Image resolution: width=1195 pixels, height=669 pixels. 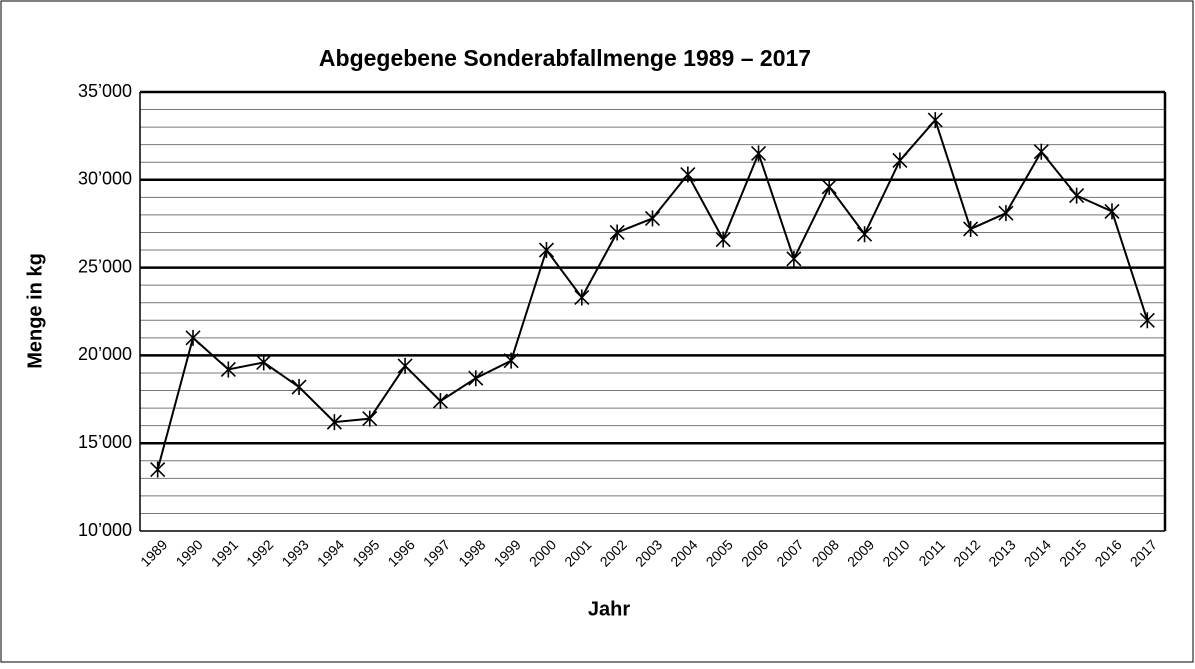 I want to click on y-tick-label: 35’000, so click(x=105, y=91).